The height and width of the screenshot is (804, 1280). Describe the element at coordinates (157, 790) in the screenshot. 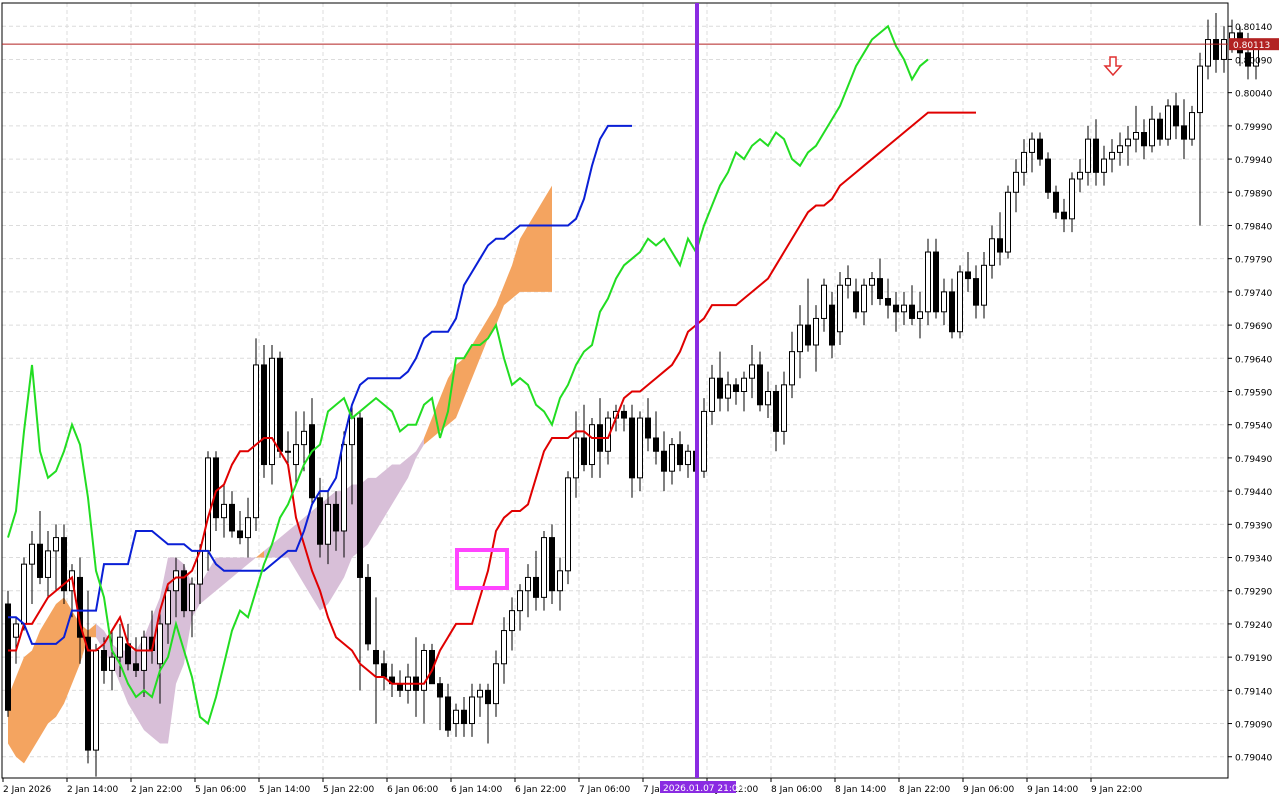

I see `time-tick-label: 2 Jan 22:00` at that location.